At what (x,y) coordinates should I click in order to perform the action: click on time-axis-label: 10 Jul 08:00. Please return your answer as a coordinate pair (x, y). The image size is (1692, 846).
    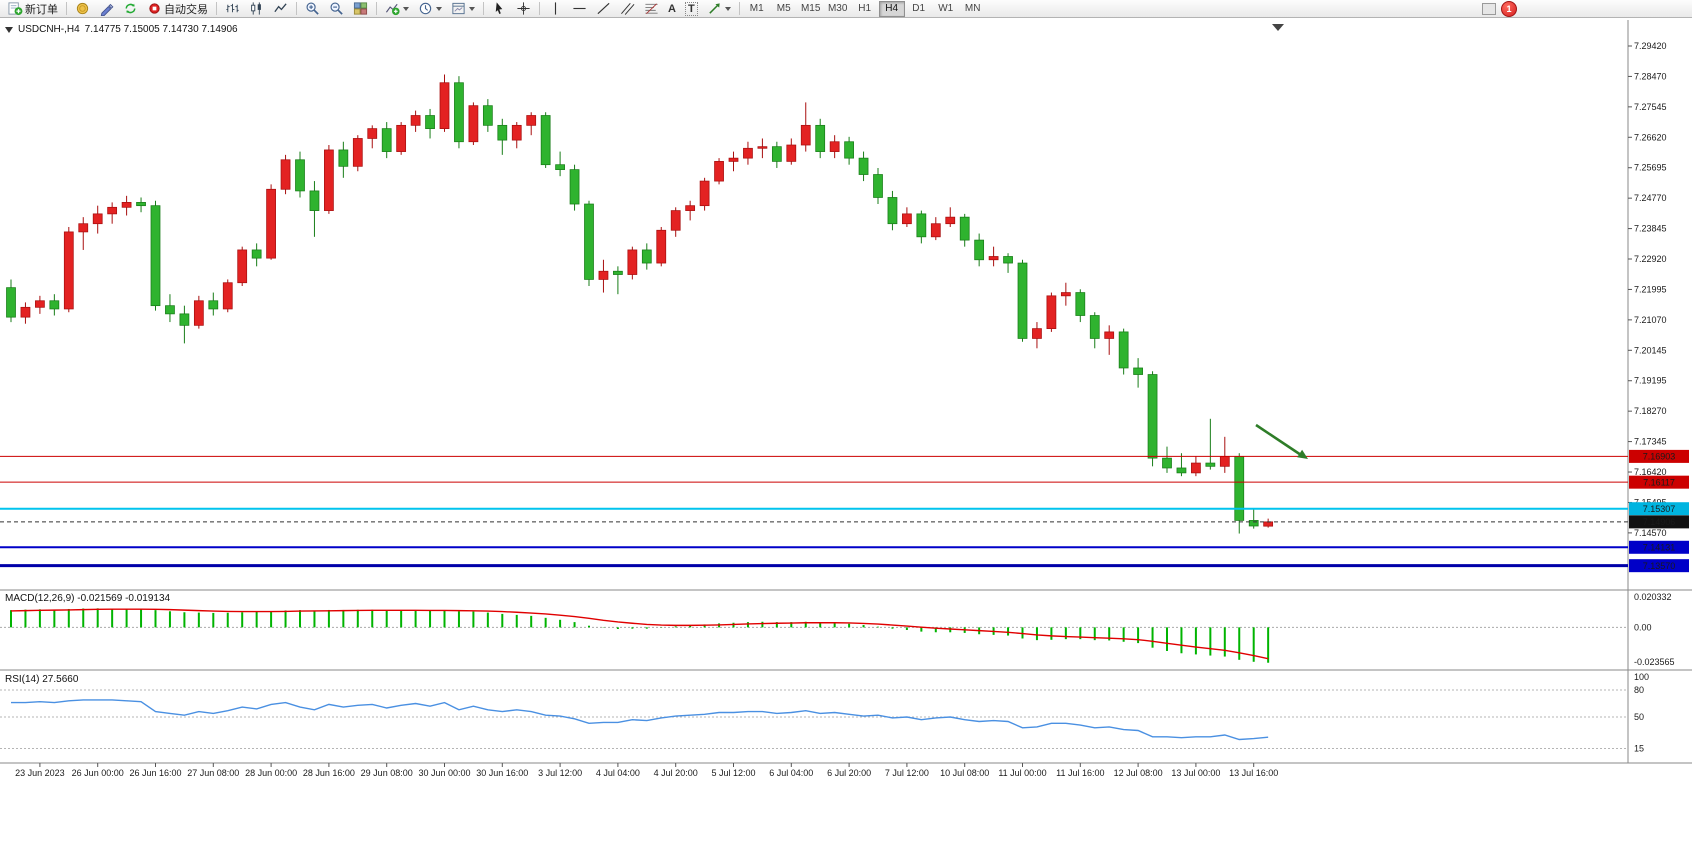
    Looking at the image, I should click on (964, 773).